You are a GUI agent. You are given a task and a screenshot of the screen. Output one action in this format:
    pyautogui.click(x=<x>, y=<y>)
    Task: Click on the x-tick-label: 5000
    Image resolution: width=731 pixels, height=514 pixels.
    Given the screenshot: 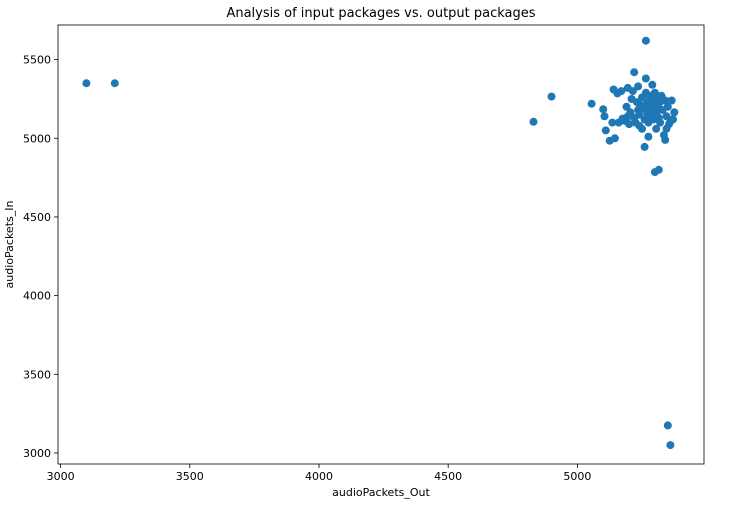 What is the action you would take?
    pyautogui.click(x=577, y=476)
    